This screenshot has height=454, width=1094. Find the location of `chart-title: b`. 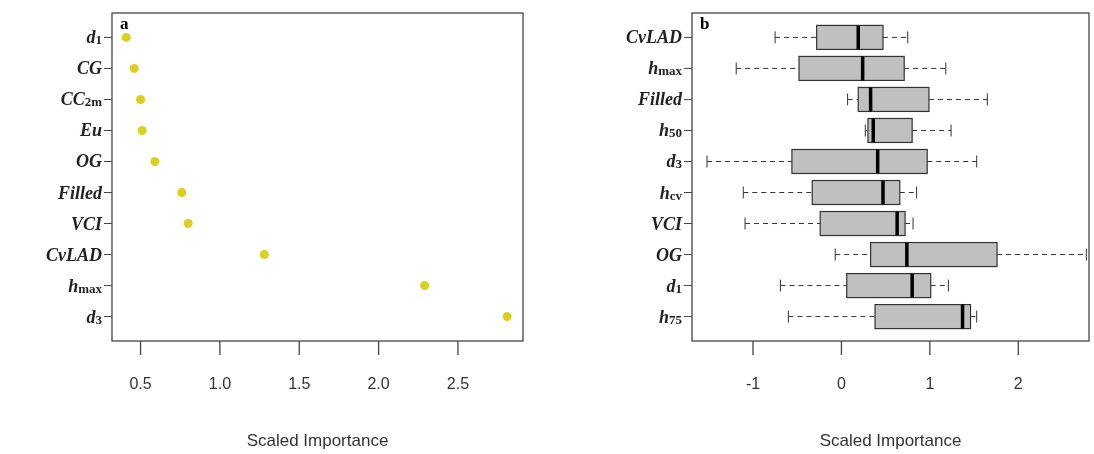

chart-title: b is located at coordinates (705, 23).